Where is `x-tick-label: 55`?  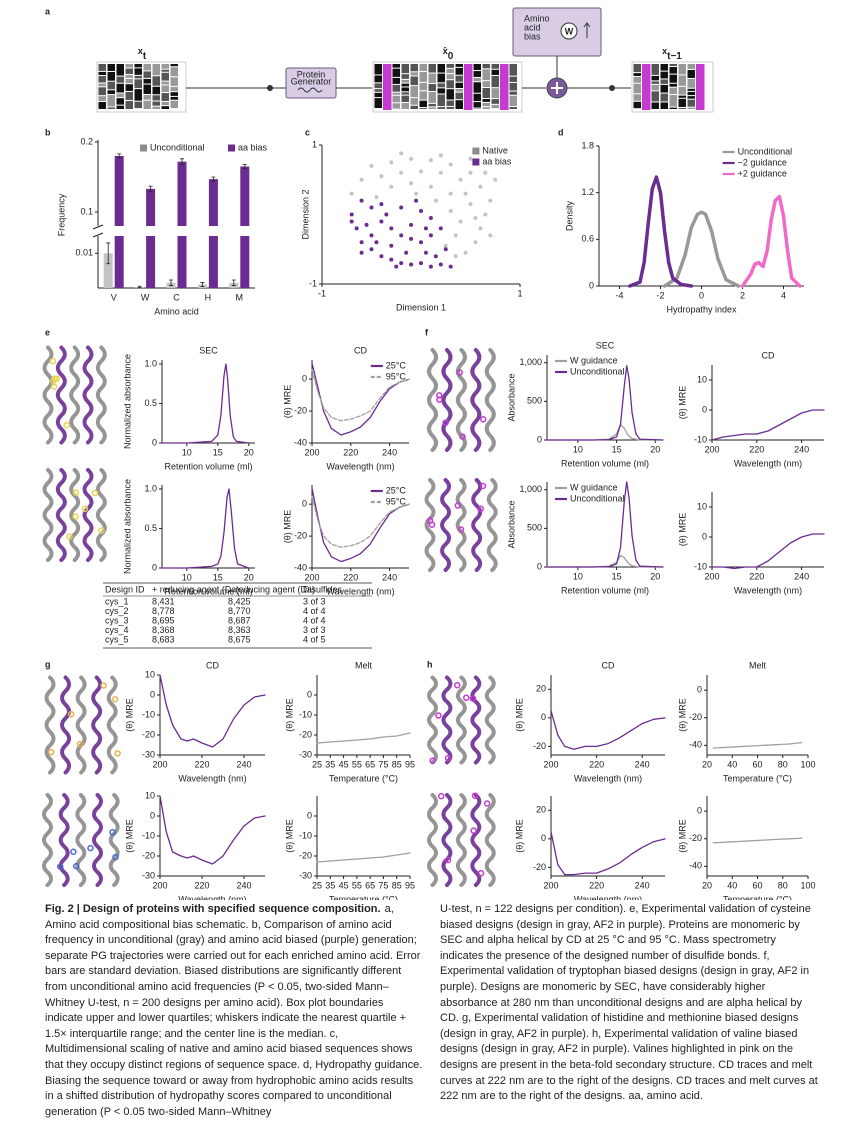 x-tick-label: 55 is located at coordinates (357, 885).